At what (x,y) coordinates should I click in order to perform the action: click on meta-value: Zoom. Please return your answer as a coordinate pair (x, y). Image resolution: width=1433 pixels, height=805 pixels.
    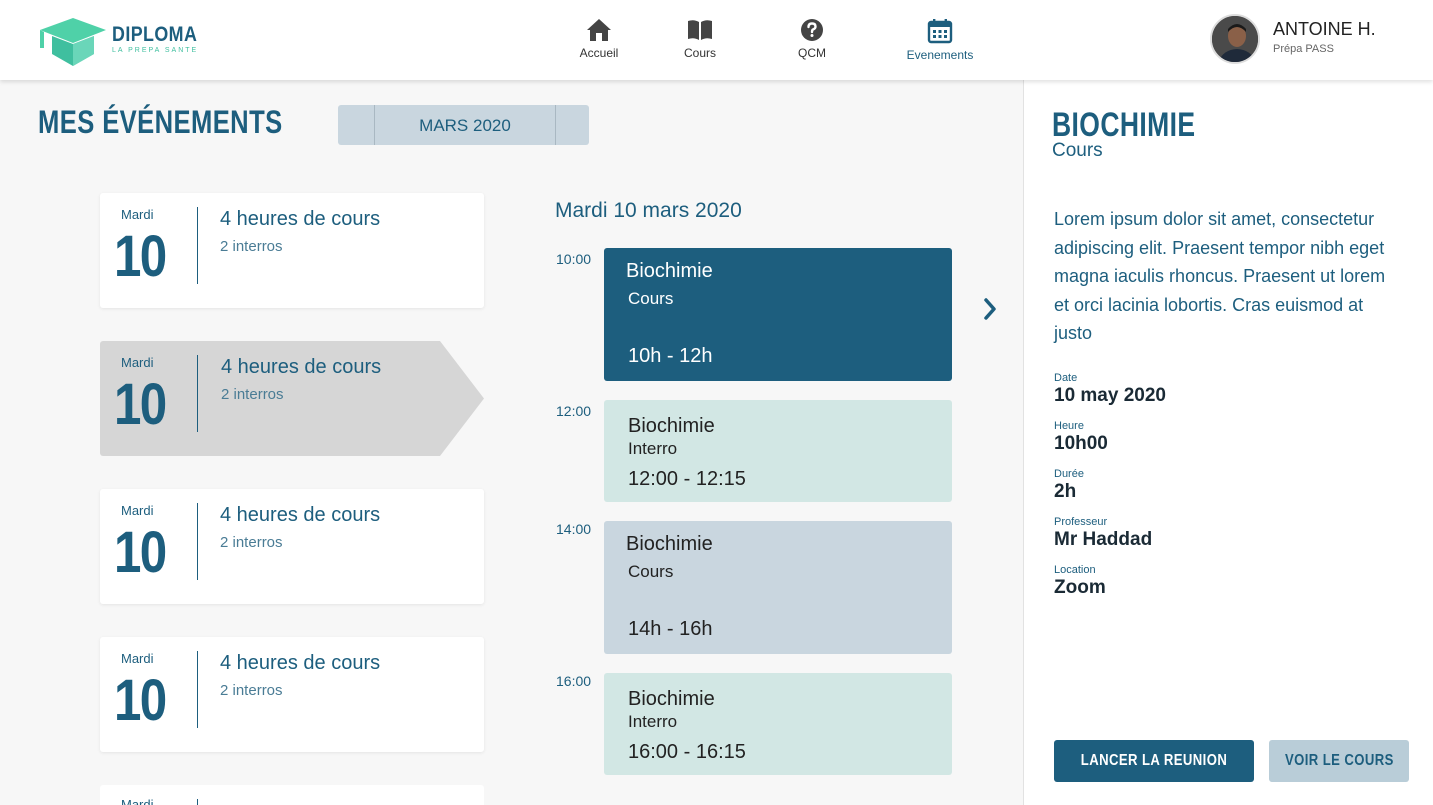
    Looking at the image, I should click on (1080, 587).